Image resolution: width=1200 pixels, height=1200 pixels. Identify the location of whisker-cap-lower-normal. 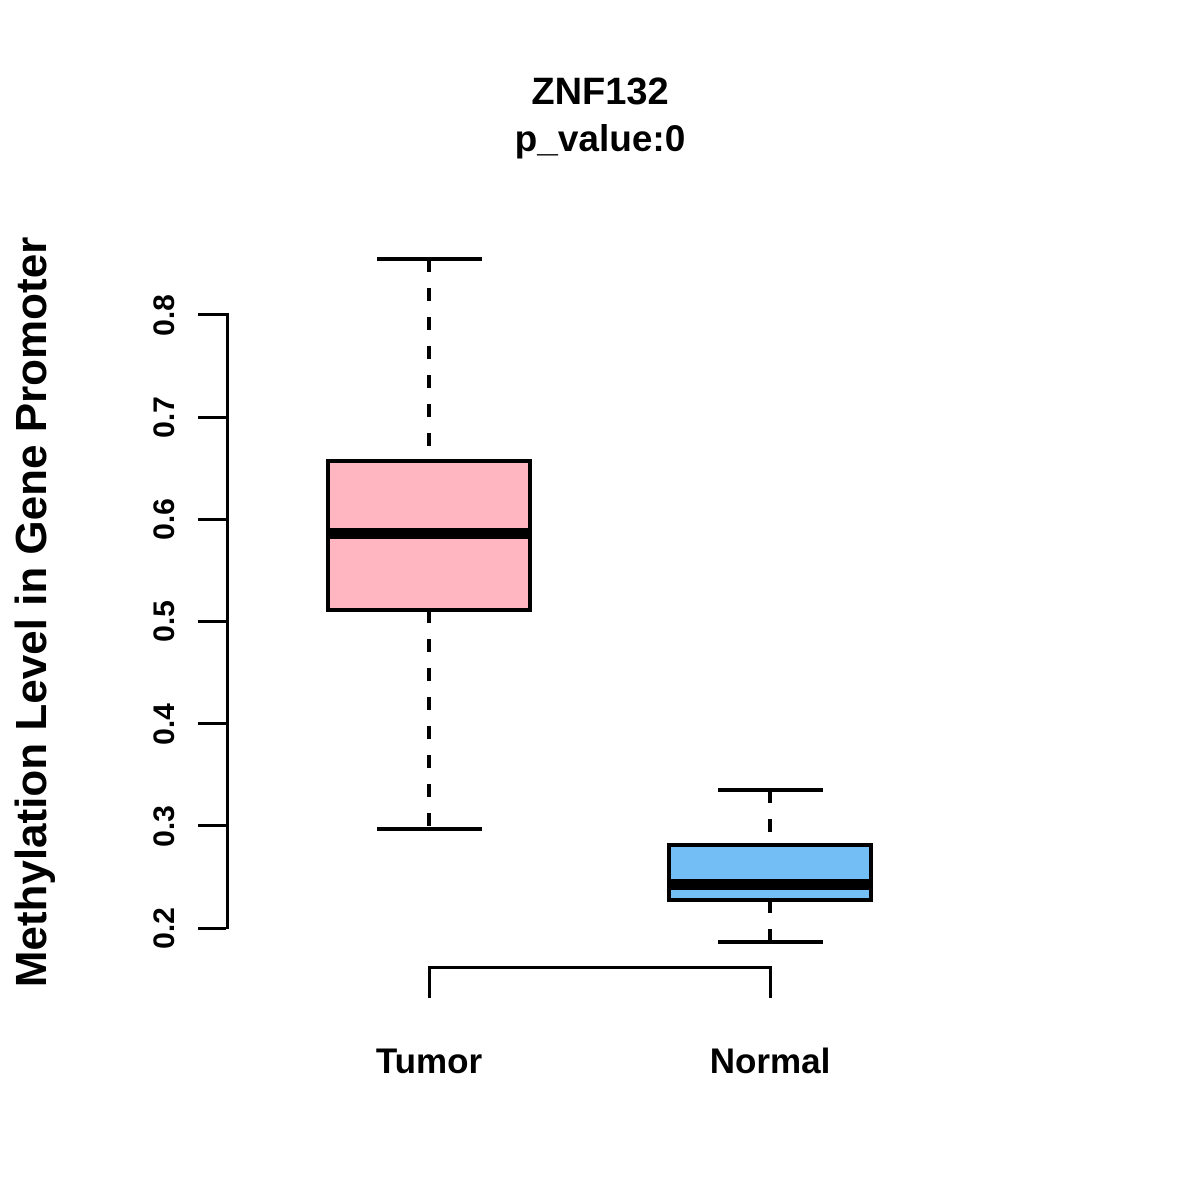
(770, 942).